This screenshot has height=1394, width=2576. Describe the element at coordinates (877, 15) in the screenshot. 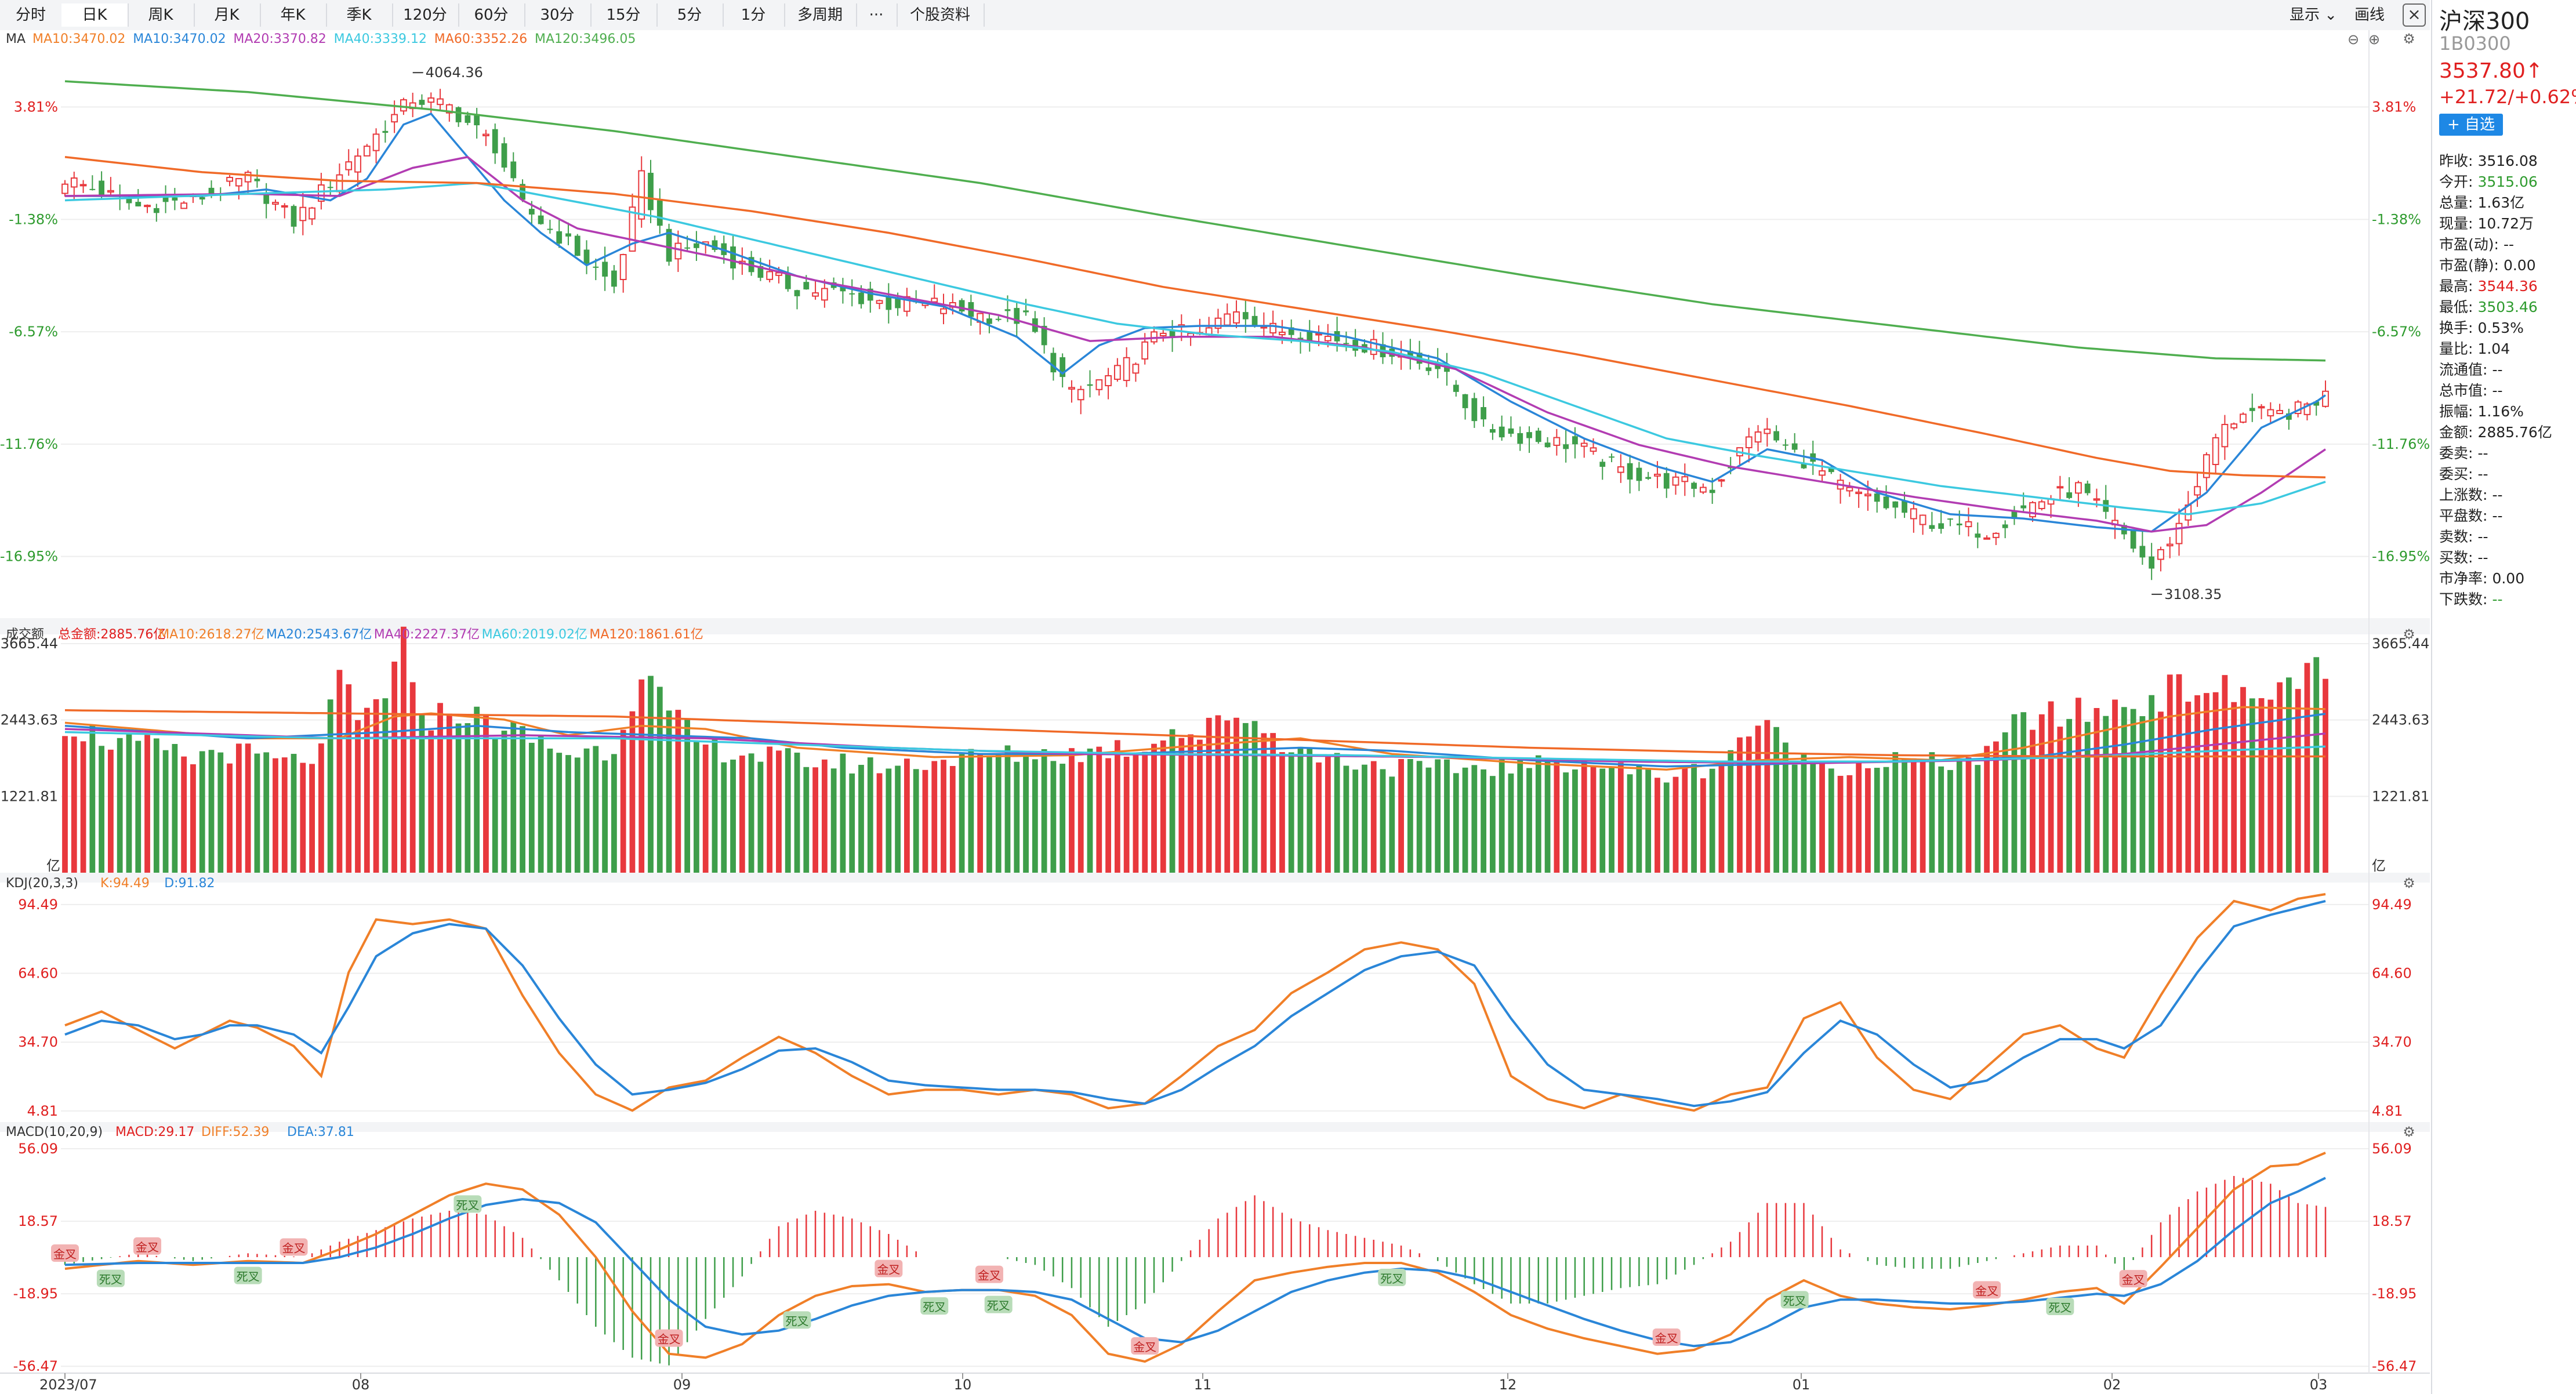

I see `tab-13: ···` at that location.